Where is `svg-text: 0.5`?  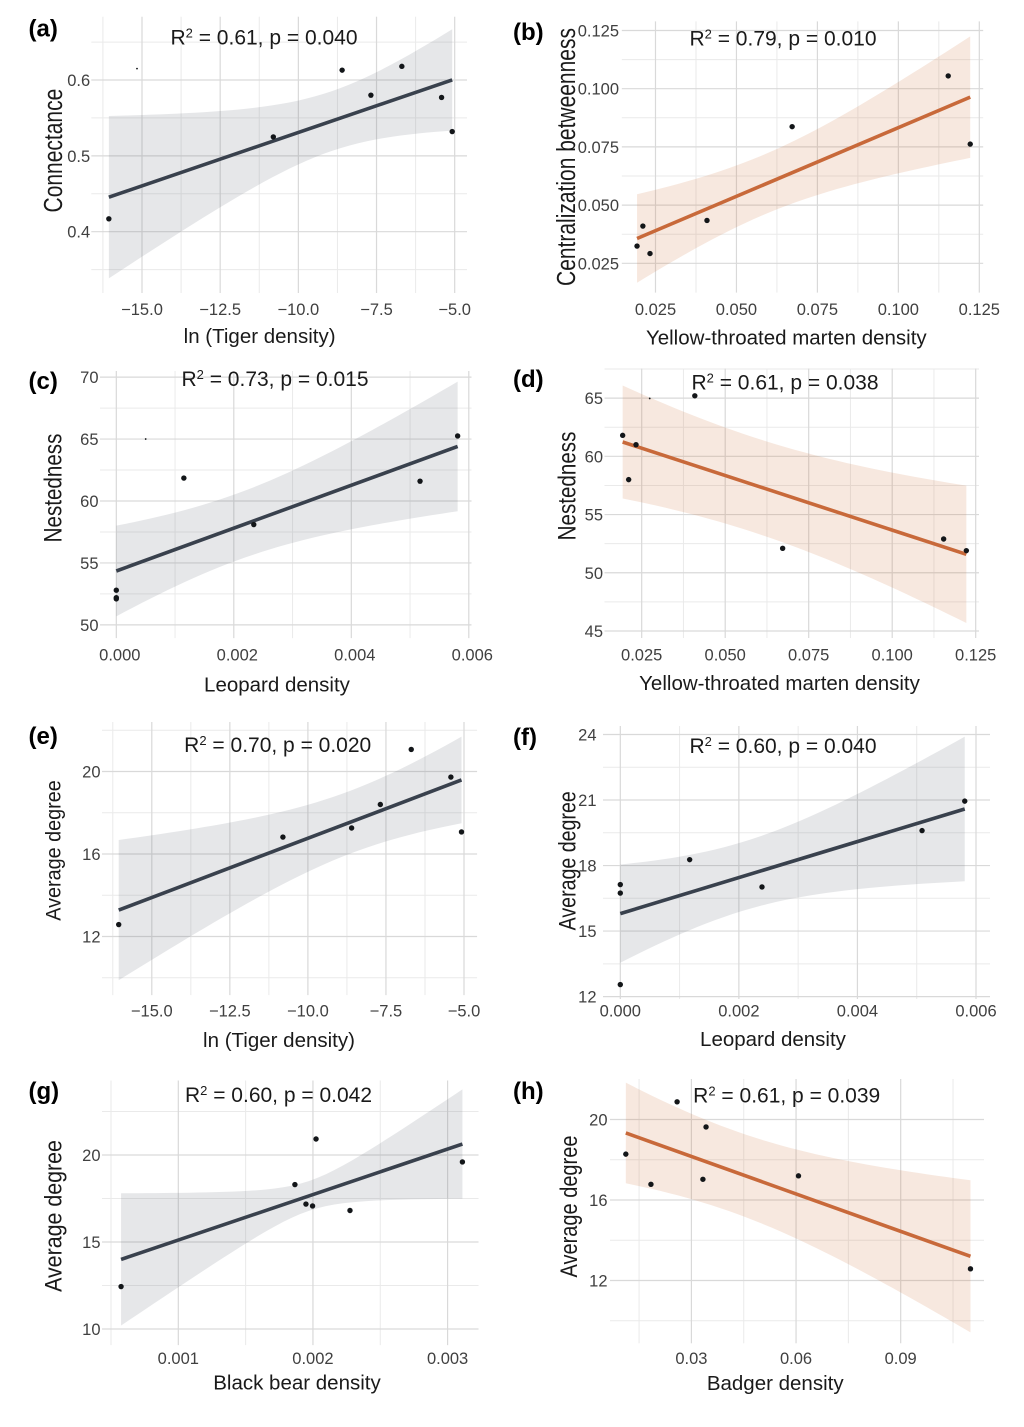 svg-text: 0.5 is located at coordinates (78, 157).